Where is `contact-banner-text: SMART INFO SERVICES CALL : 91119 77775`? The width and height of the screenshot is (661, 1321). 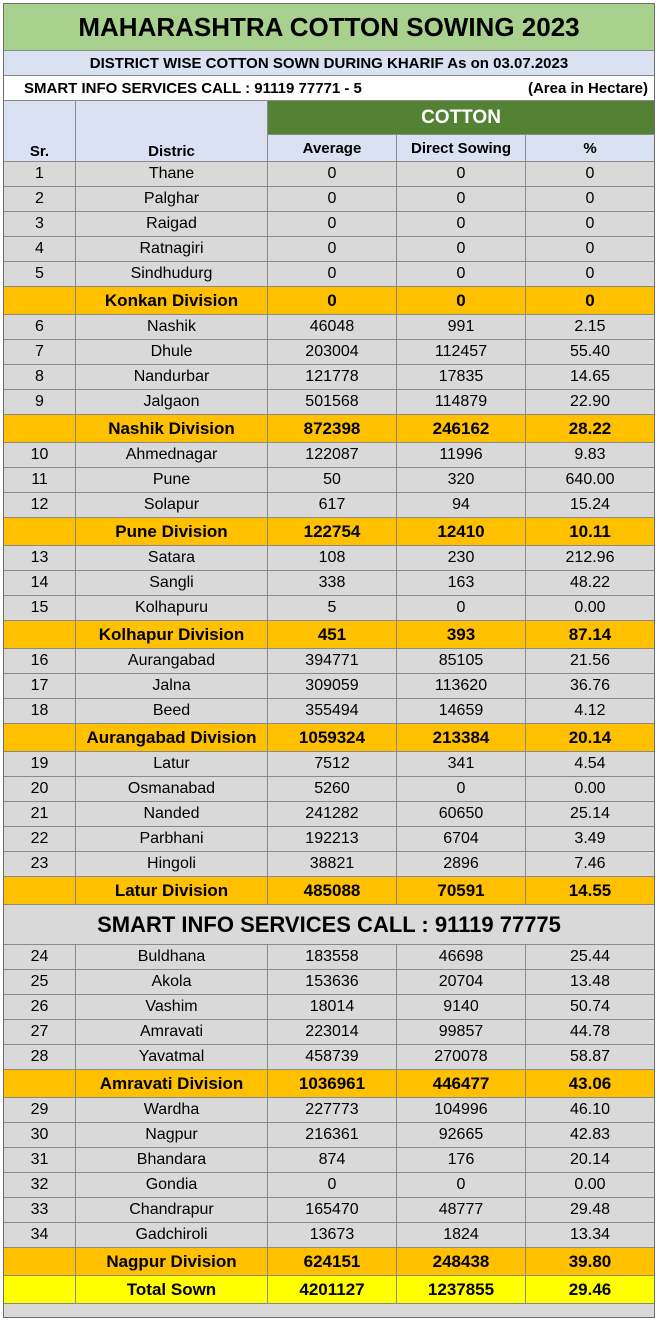
contact-banner-text: SMART INFO SERVICES CALL : 91119 77775 is located at coordinates (329, 924).